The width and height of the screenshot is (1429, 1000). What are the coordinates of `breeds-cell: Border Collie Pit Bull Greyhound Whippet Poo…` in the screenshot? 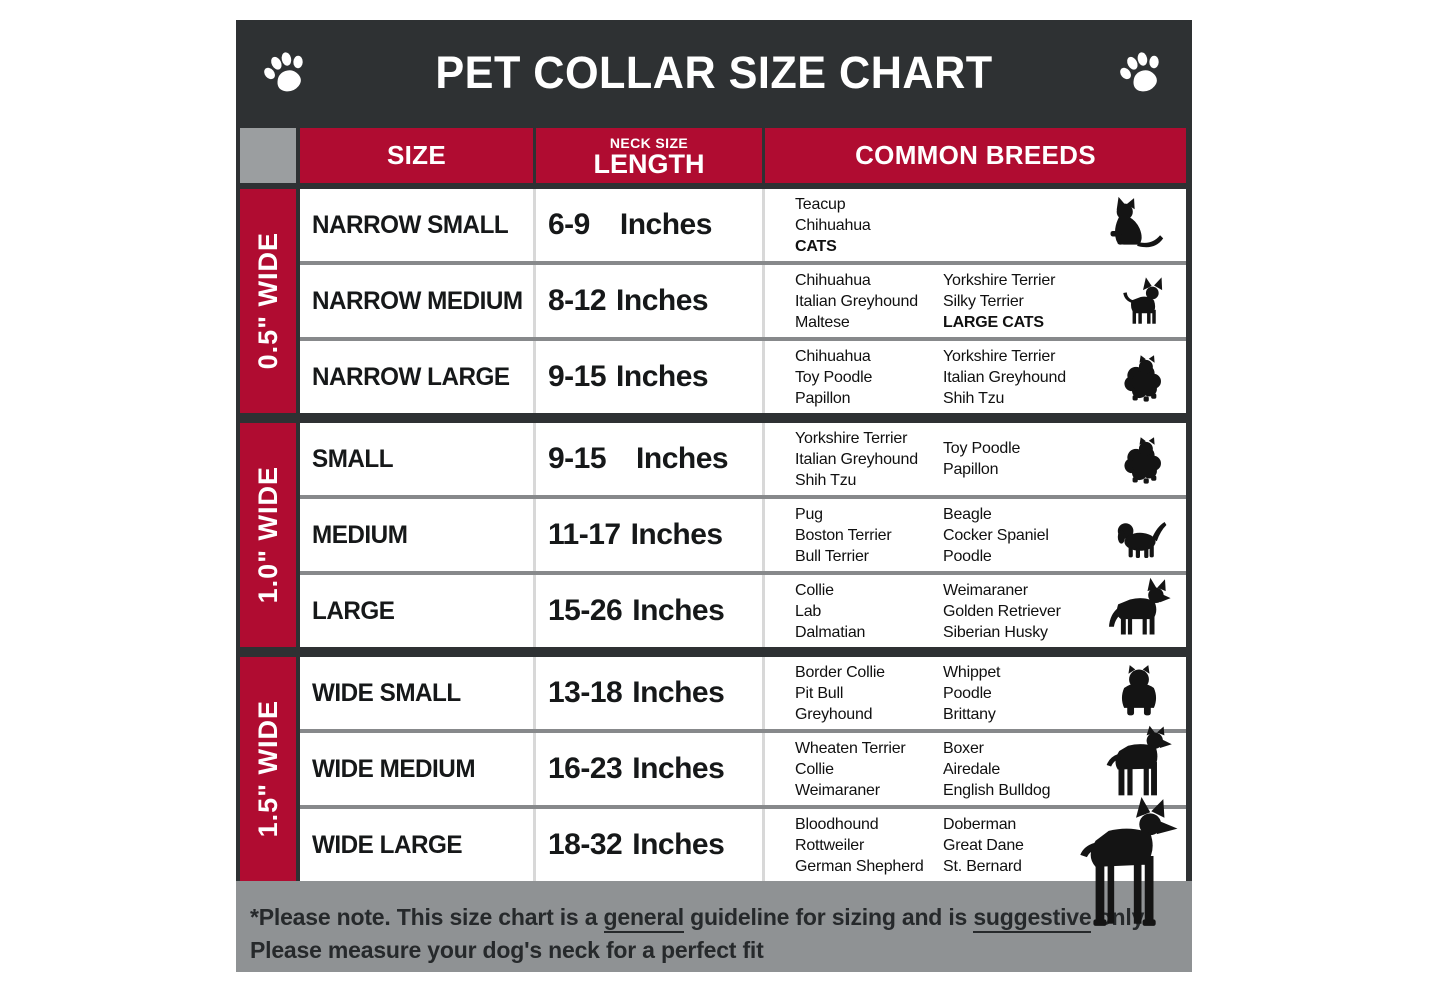 It's located at (974, 693).